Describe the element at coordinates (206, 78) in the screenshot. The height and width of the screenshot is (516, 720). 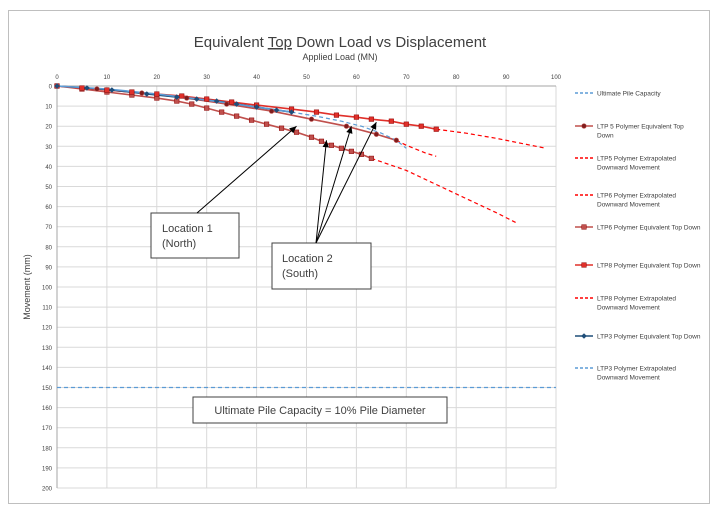
I see `x-tick-label: 30` at that location.